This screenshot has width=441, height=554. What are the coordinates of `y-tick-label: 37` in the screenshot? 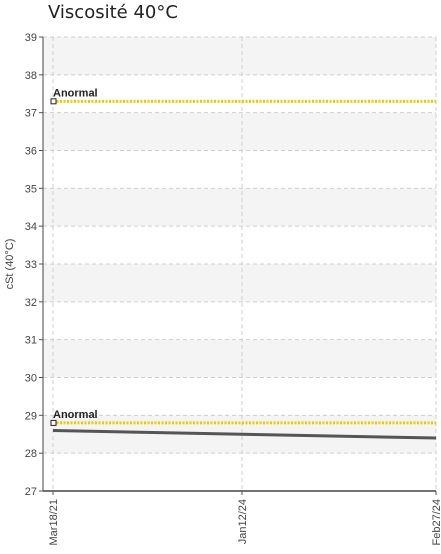 It's located at (31, 114).